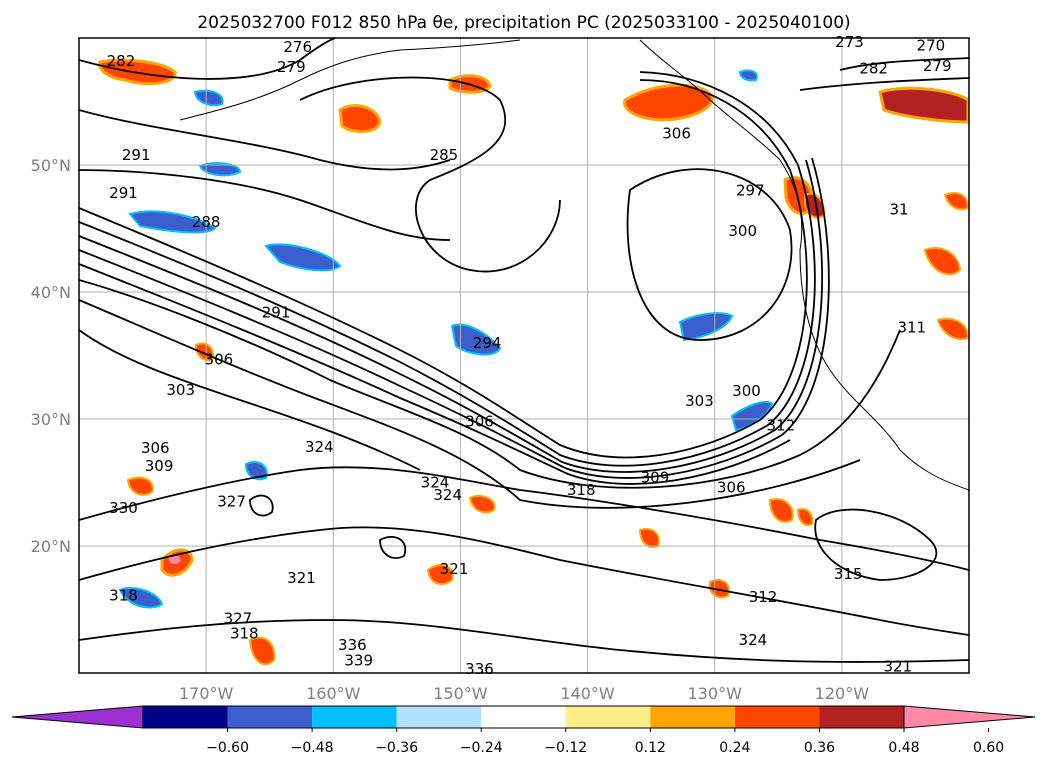 This screenshot has width=1047, height=767. Describe the element at coordinates (911, 328) in the screenshot. I see `contour-label: 311` at that location.